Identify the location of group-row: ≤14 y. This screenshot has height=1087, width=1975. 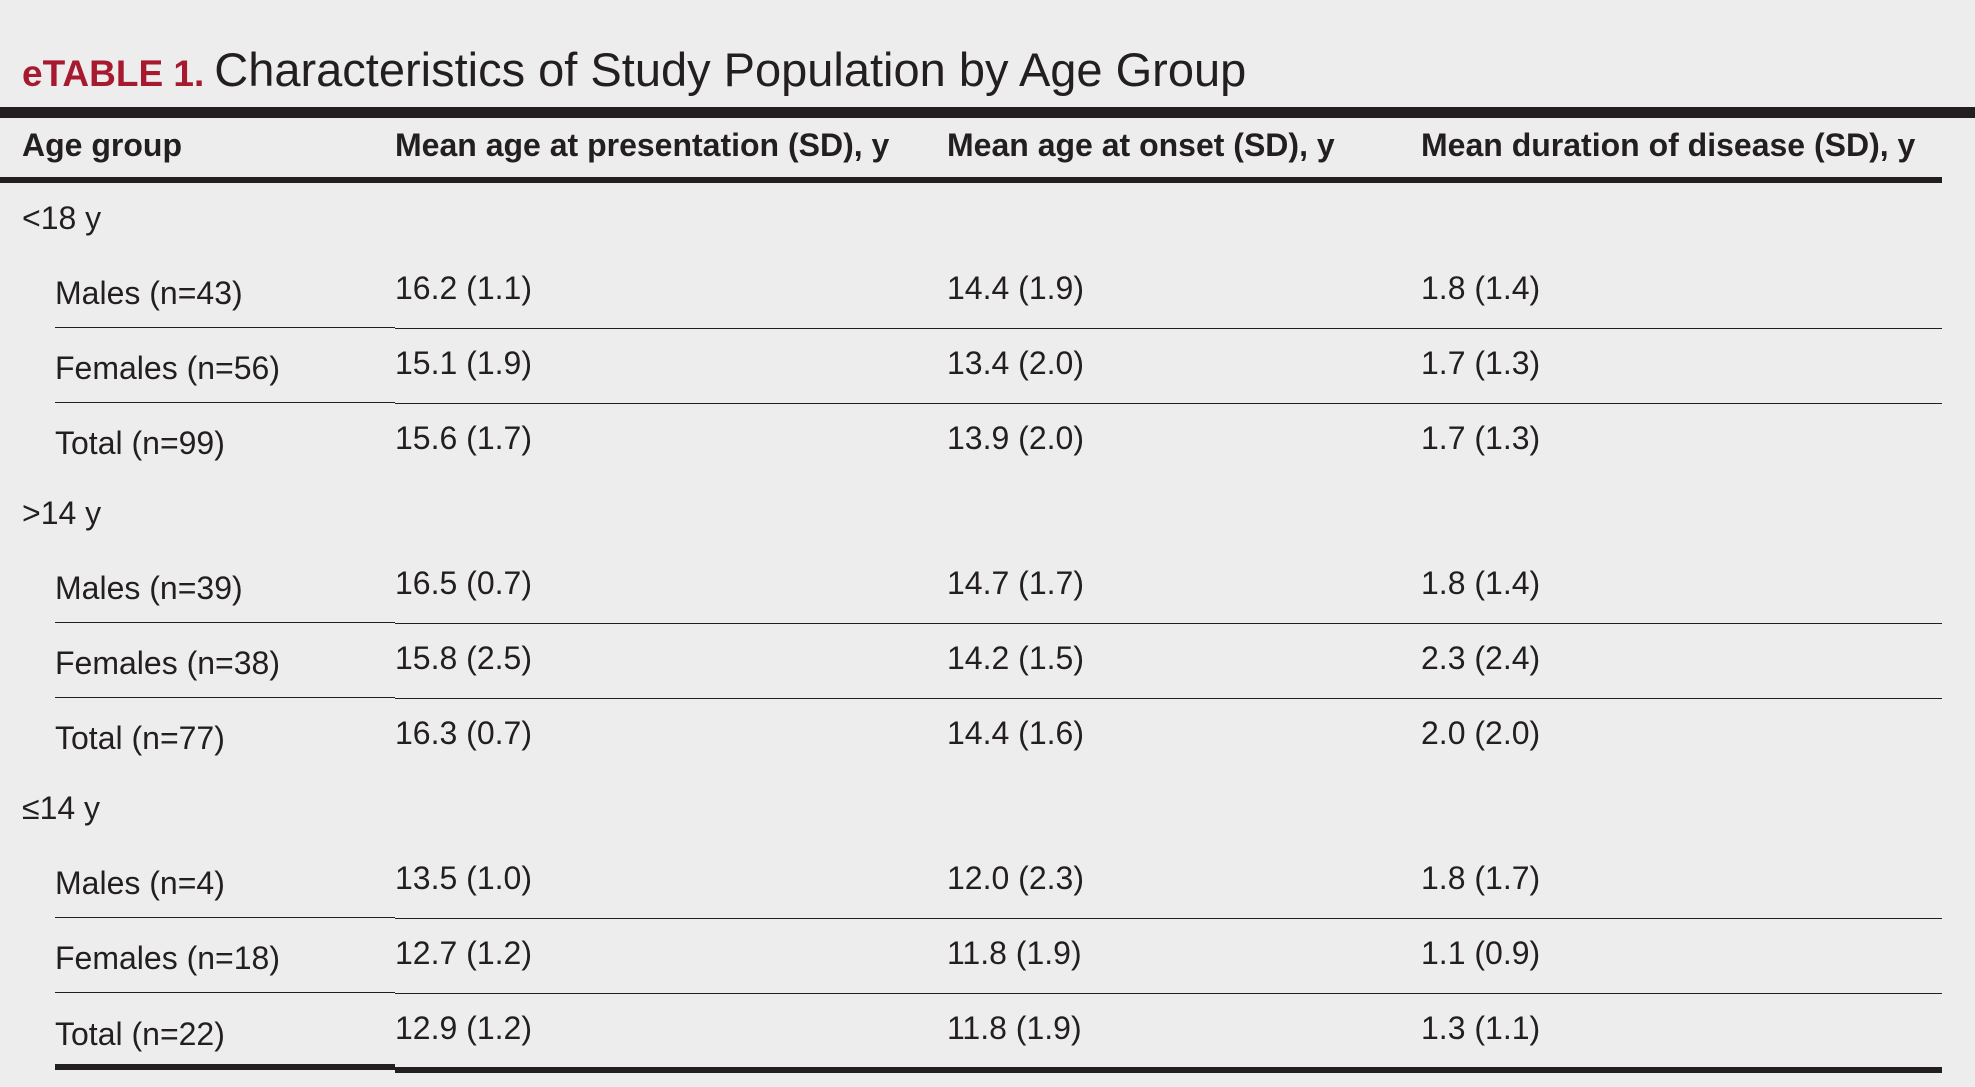
(971, 808).